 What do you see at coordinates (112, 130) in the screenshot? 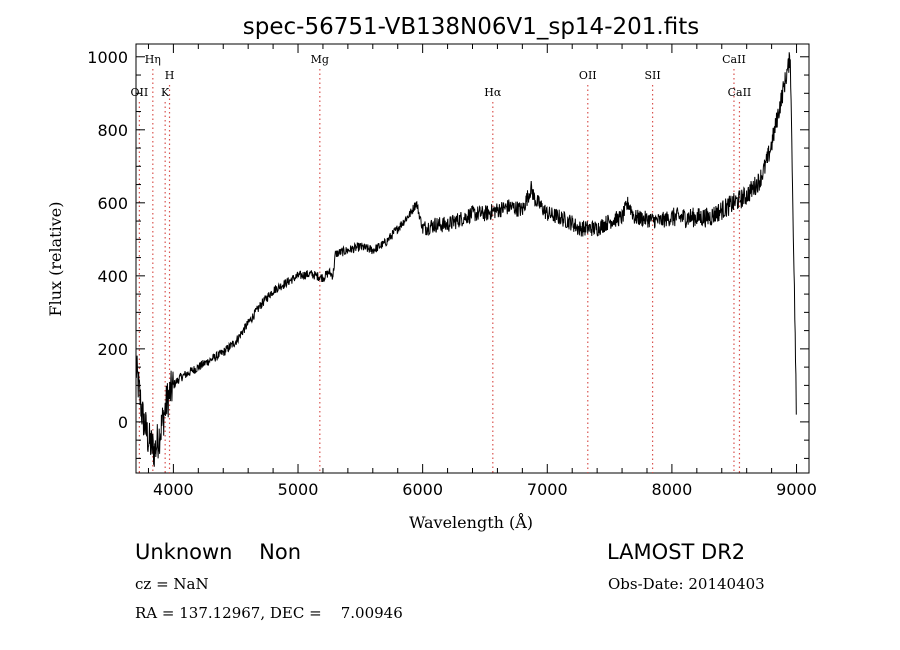
I see `y-tick-label: 800` at bounding box center [112, 130].